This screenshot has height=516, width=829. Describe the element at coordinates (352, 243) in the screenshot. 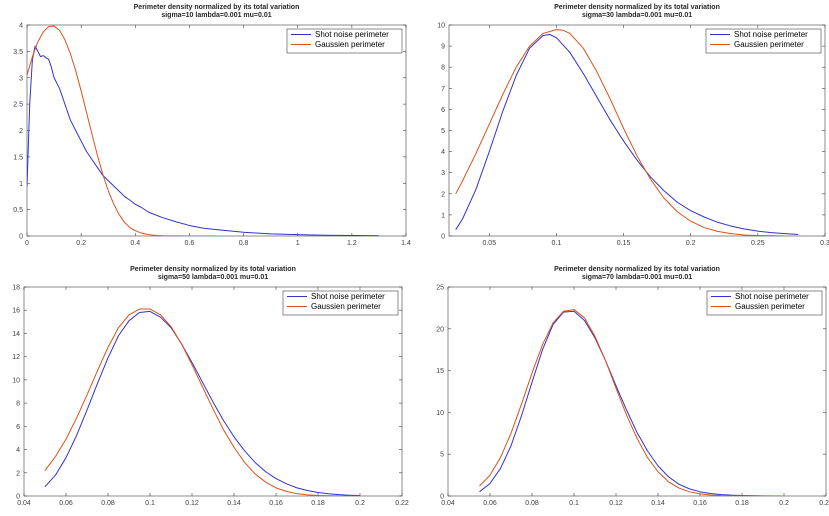

I see `x-tick-label: 1.2` at that location.